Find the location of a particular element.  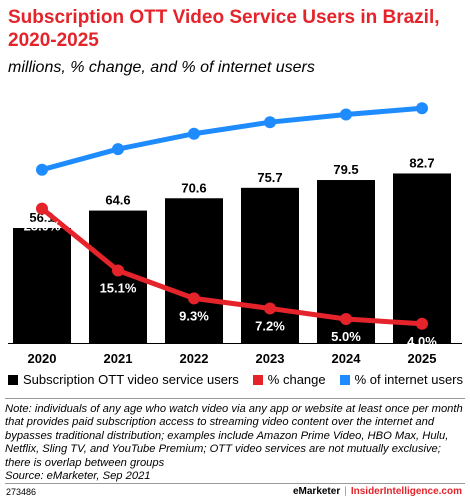

change-label-2021: 15.1% is located at coordinates (118, 288).